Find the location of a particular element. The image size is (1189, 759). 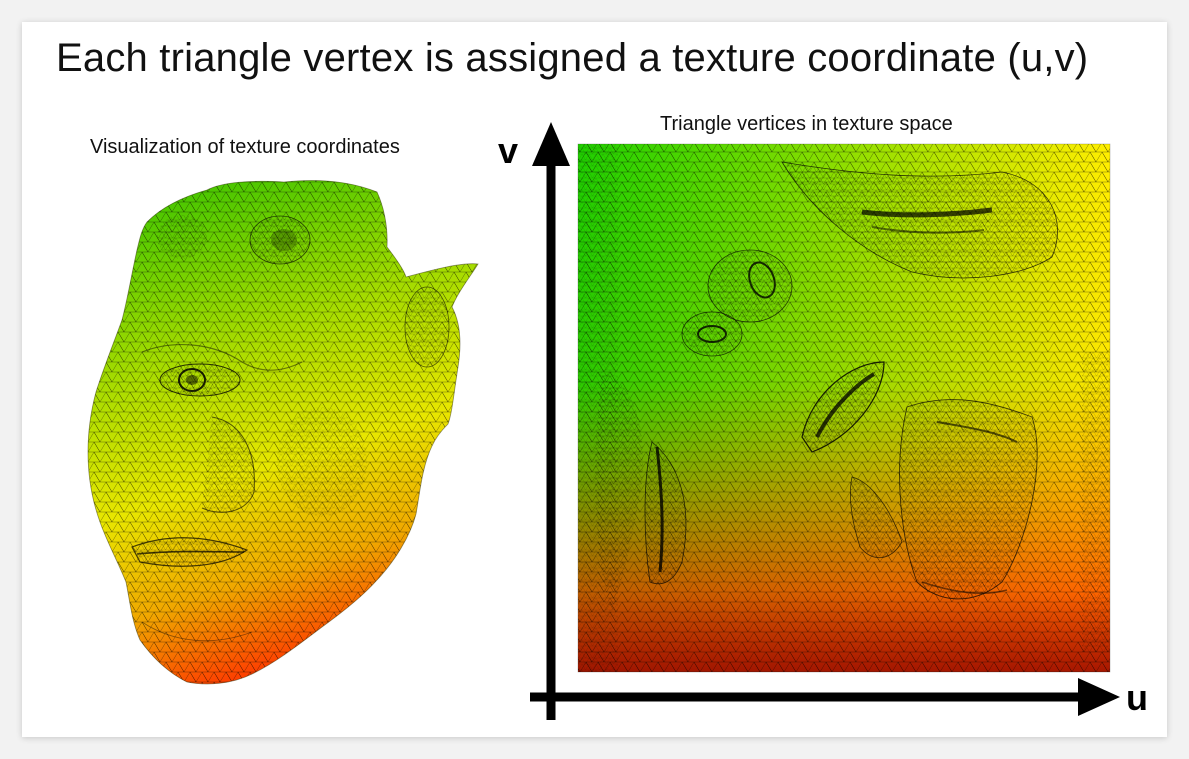

right-caption: Triangle vertices in texture space is located at coordinates (806, 124).